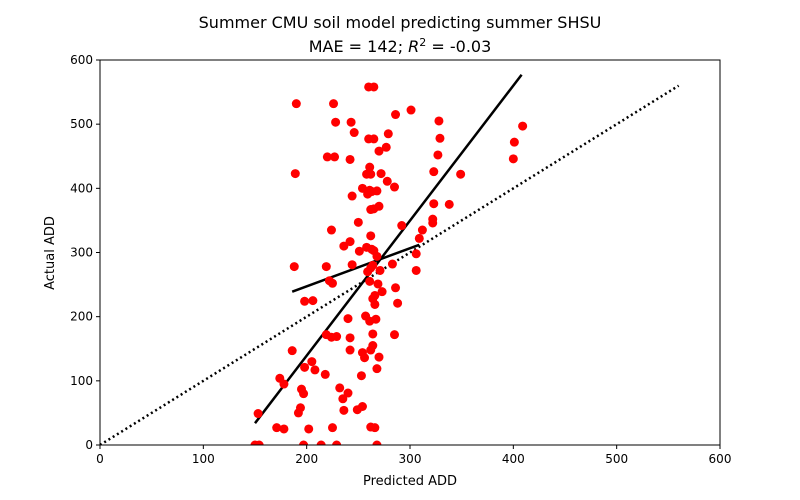 This screenshot has height=500, width=800. Describe the element at coordinates (81, 60) in the screenshot. I see `y-tick-label: 600` at that location.